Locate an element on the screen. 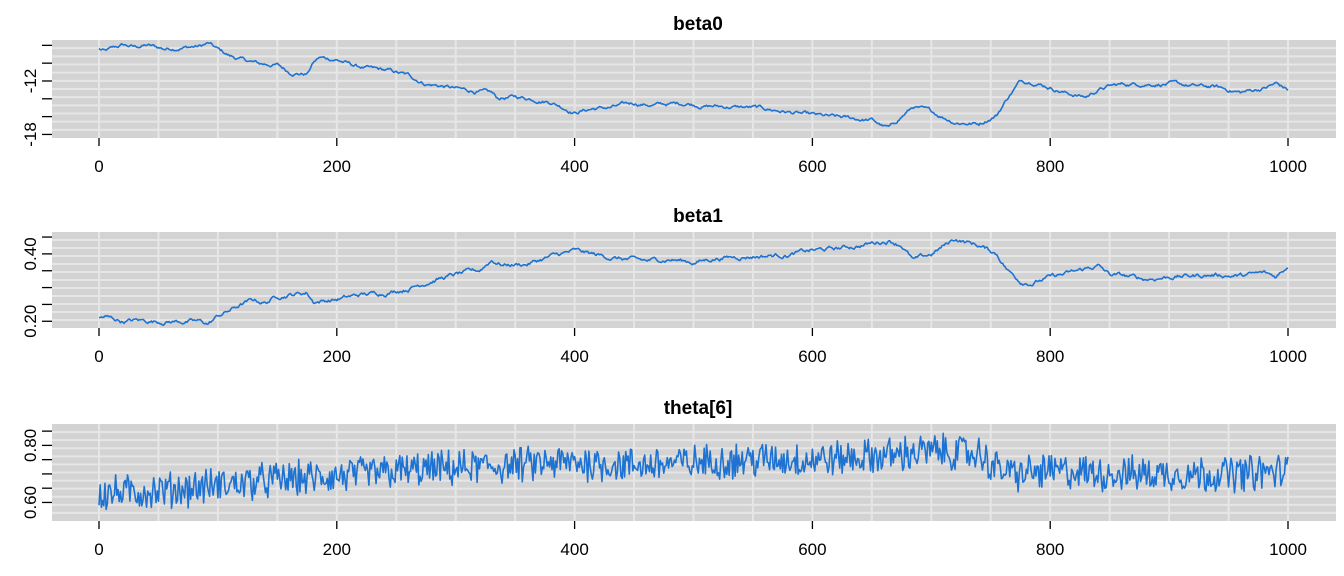  panel-title: beta1 is located at coordinates (698, 216).